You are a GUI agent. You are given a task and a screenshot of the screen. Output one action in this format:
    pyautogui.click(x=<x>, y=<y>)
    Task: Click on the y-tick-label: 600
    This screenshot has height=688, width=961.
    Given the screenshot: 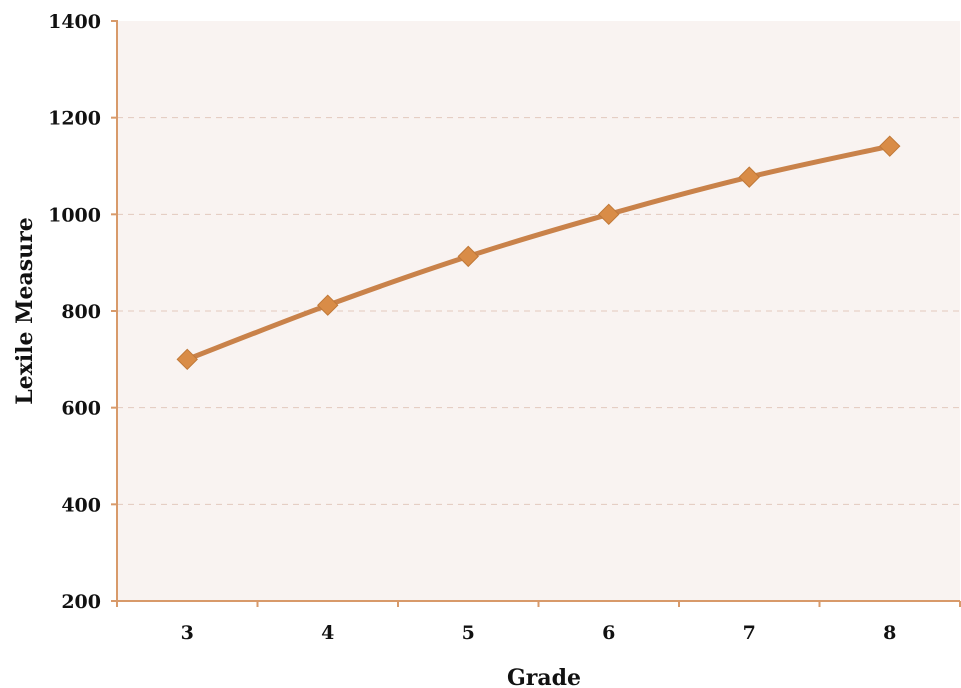 What is the action you would take?
    pyautogui.click(x=81, y=409)
    